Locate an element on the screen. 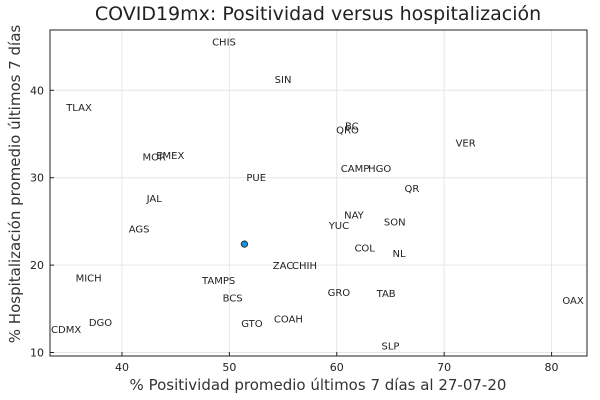 The height and width of the screenshot is (400, 600). state-label-nl: NL is located at coordinates (399, 254).